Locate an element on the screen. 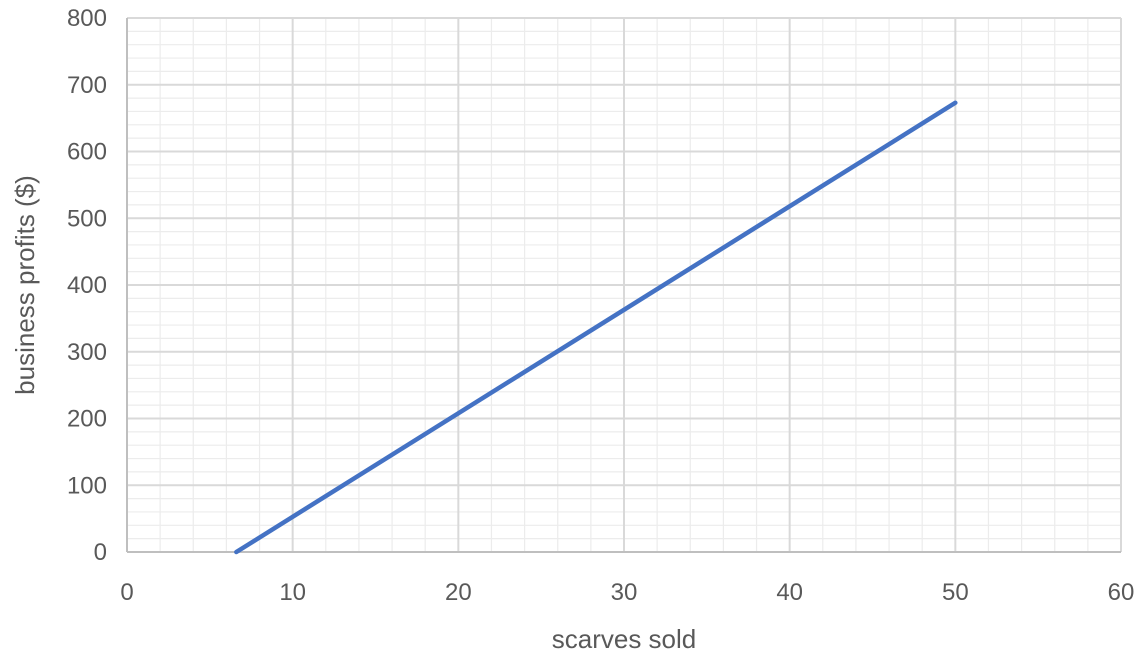 The image size is (1144, 656). x-tick-label: 0 is located at coordinates (126, 592).